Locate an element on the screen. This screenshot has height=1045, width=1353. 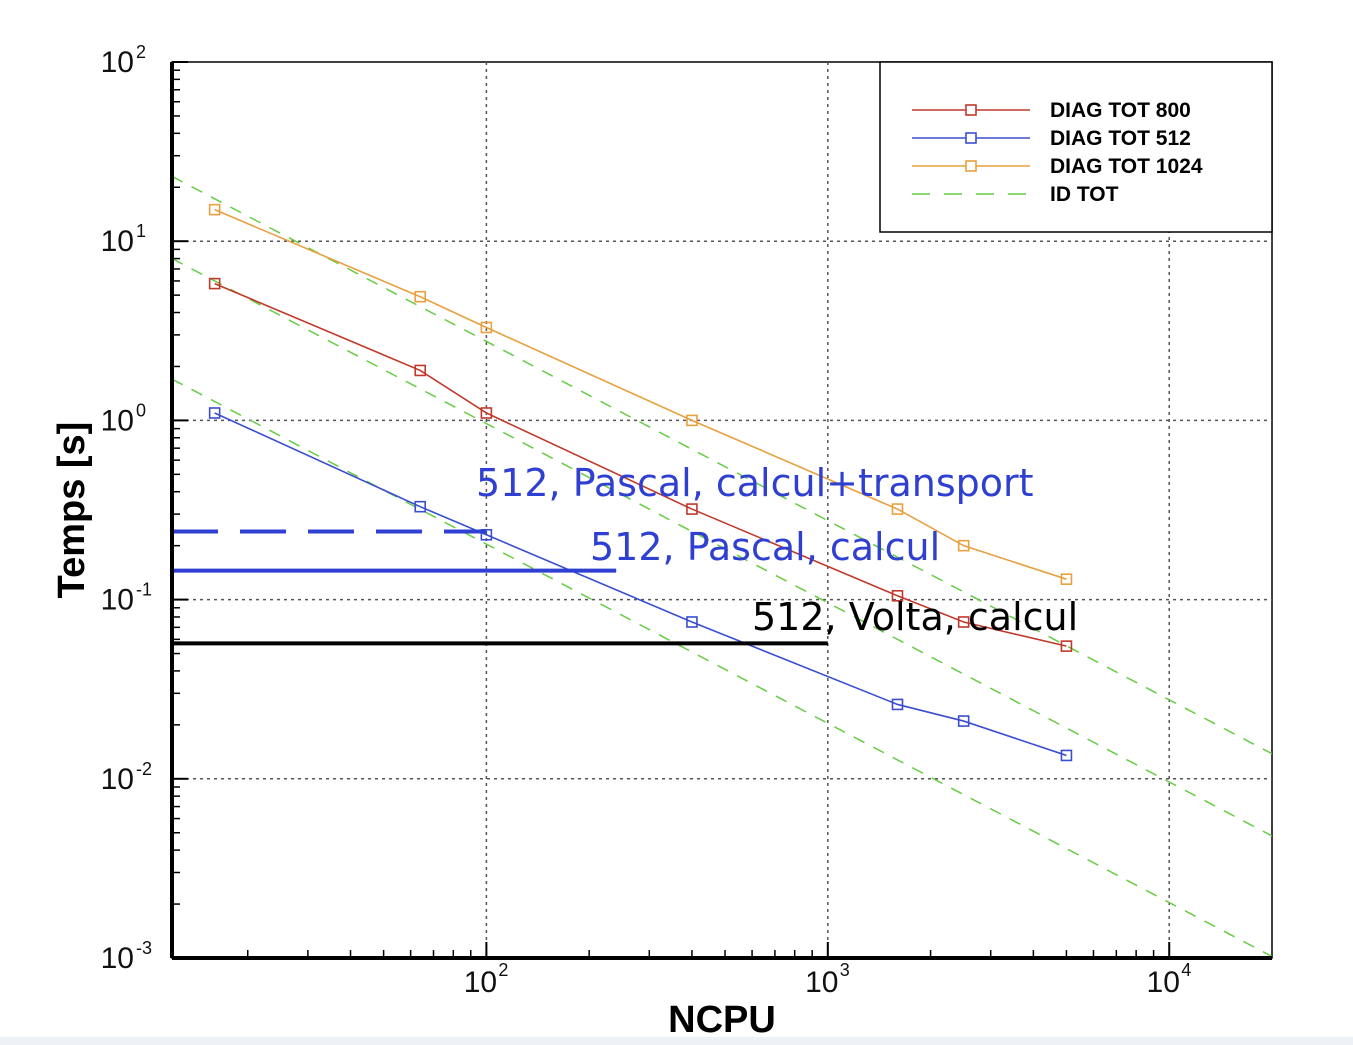
y-tick-label: 10 -1 is located at coordinates (126, 598).